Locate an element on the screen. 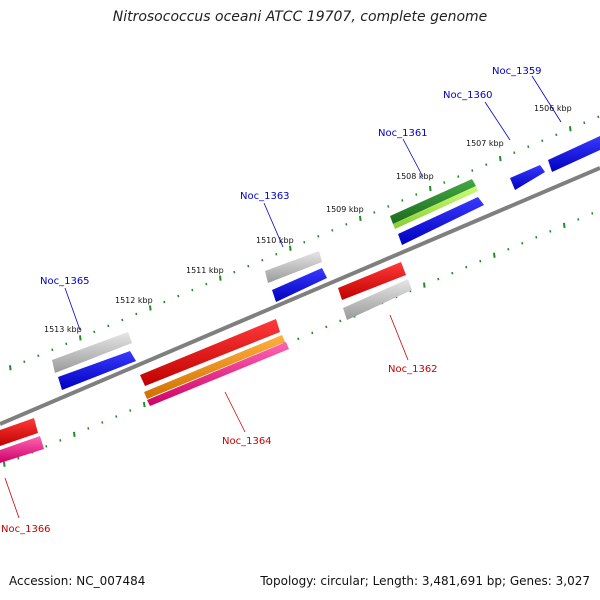 This screenshot has height=600, width=600. gene-label: Noc_1364 is located at coordinates (247, 441).